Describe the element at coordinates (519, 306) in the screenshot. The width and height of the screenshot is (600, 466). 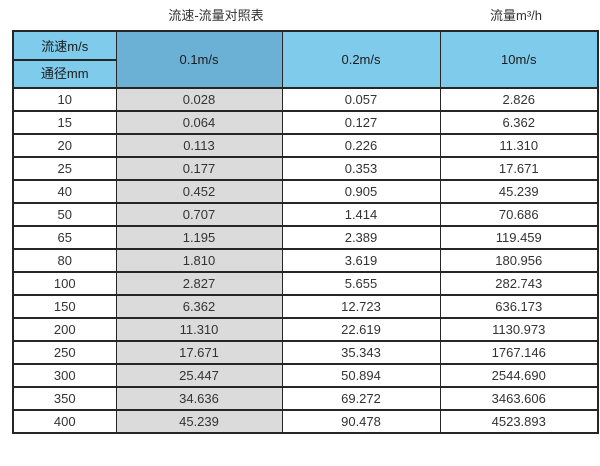
I see `value-cell-3: 636.173` at that location.